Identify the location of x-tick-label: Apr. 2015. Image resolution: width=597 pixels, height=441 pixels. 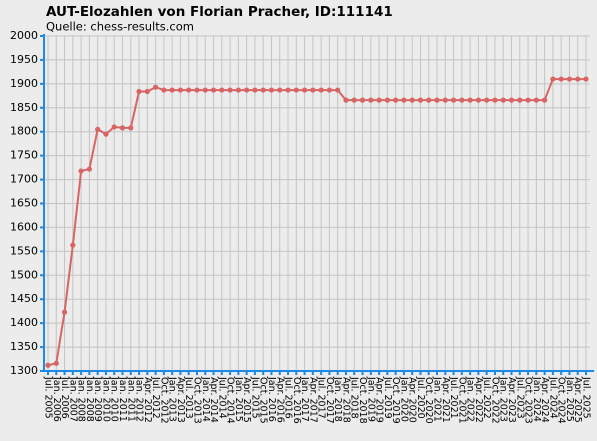
(246, 400).